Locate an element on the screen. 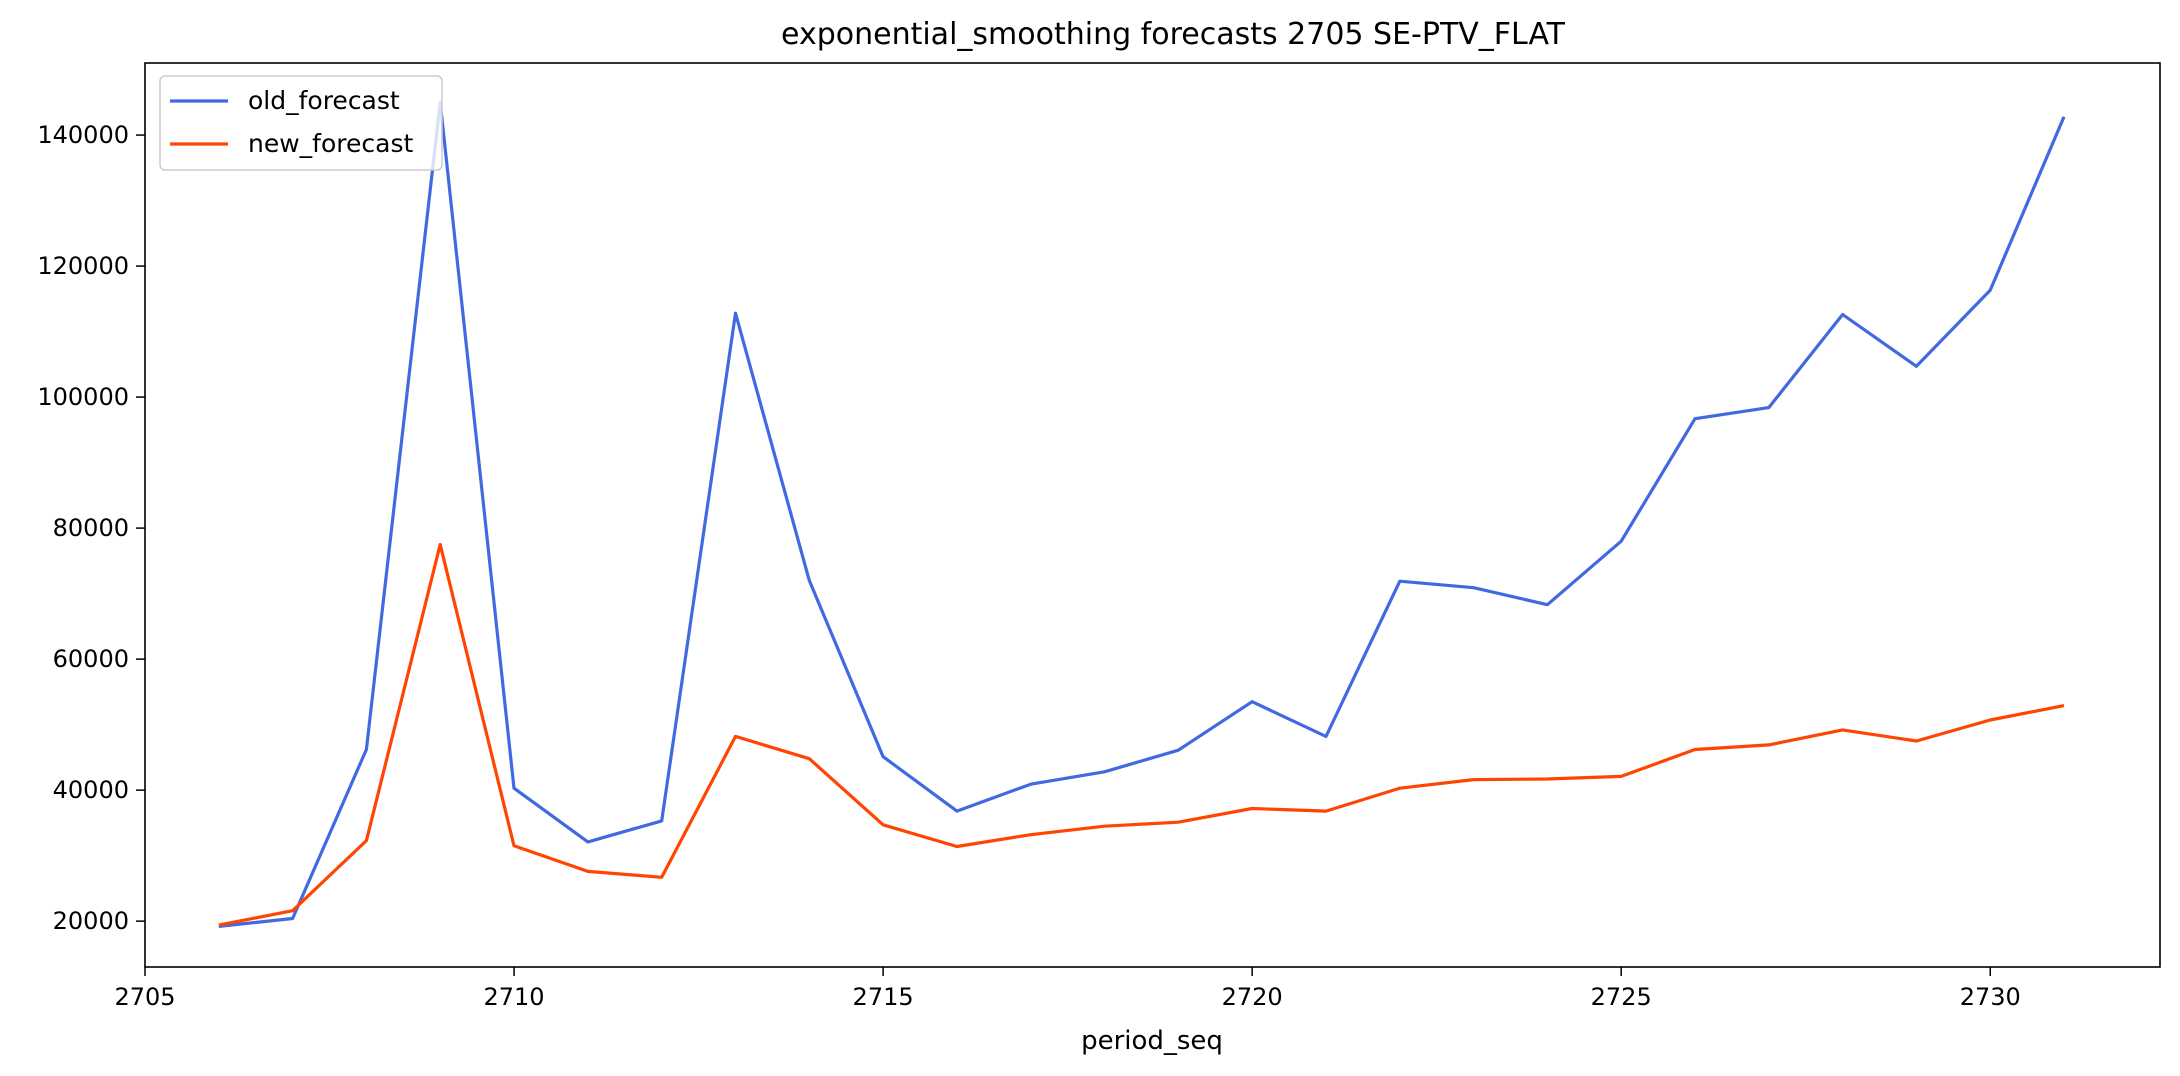  legend-label-1: new_forecast is located at coordinates (330, 143).